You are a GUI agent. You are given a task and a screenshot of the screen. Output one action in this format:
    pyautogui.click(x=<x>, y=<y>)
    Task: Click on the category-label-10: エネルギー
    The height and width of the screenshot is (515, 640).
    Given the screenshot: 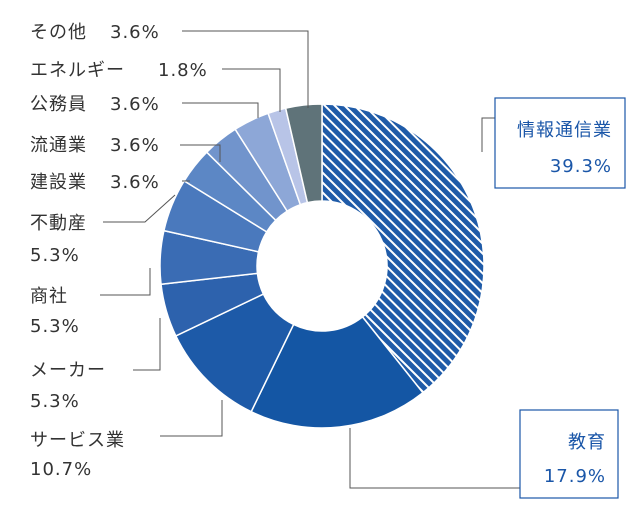 What is the action you would take?
    pyautogui.click(x=77, y=70)
    